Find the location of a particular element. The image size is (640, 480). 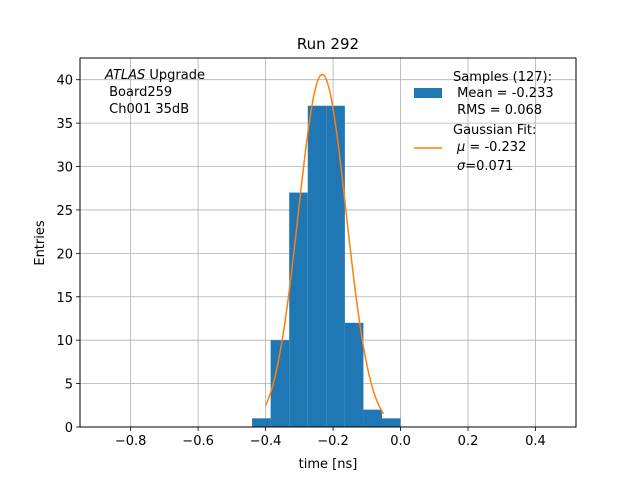

y-axis-label: Entries is located at coordinates (40, 243).